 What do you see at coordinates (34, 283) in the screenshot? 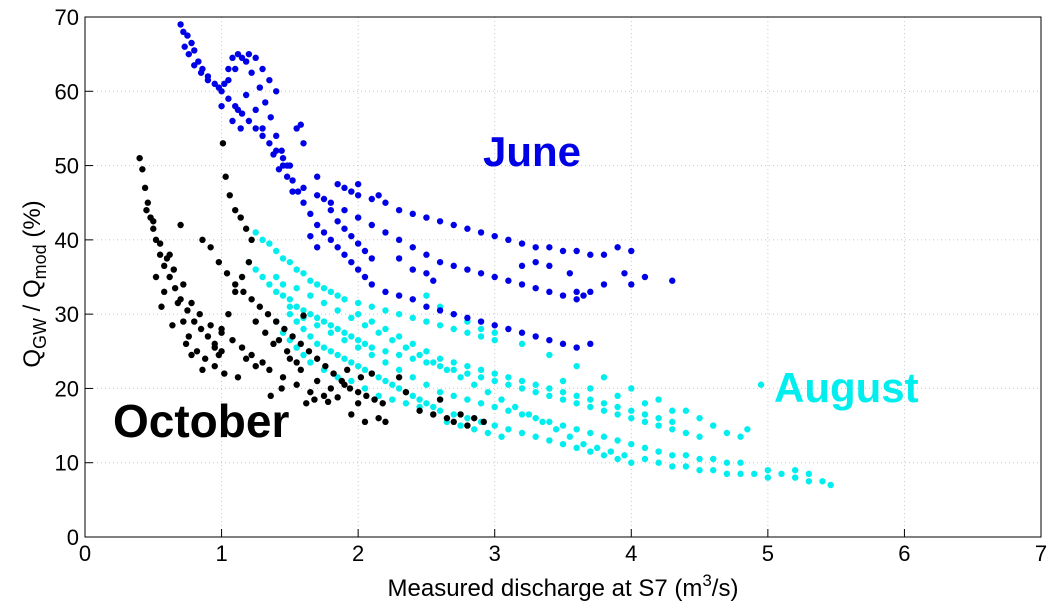
I see `y-axis-label: QGW / Qmod (%)` at bounding box center [34, 283].